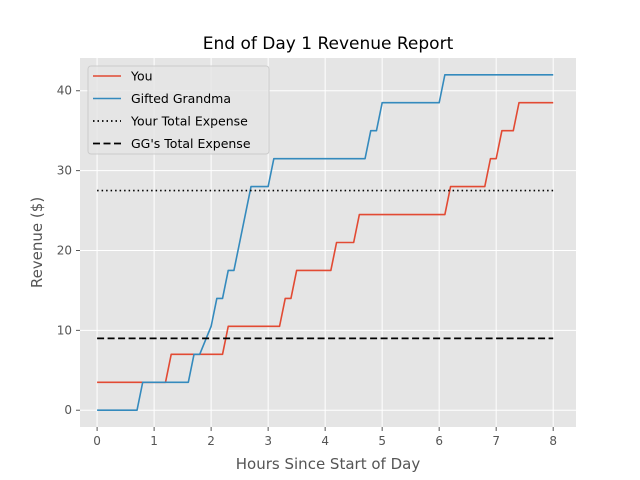 This screenshot has width=640, height=480. I want to click on y-tick-label: 30, so click(64, 171).